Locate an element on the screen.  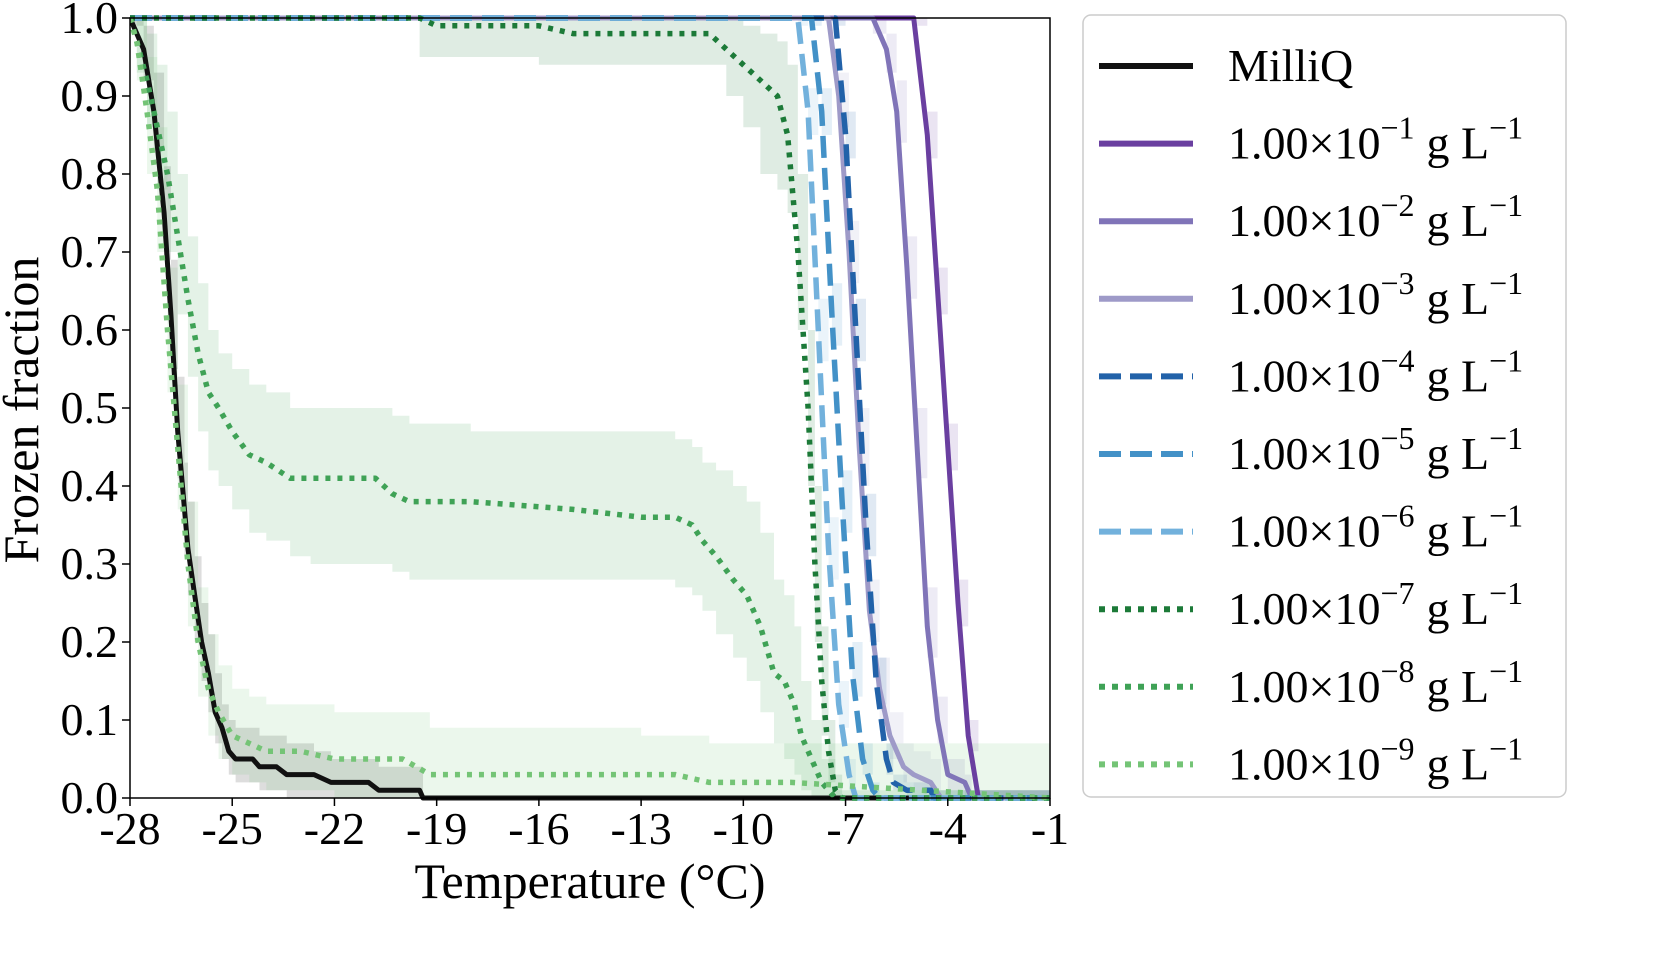
legend-label-1-00-10-em1: 1.00×10−1 g L−1 is located at coordinates (1375, 139).